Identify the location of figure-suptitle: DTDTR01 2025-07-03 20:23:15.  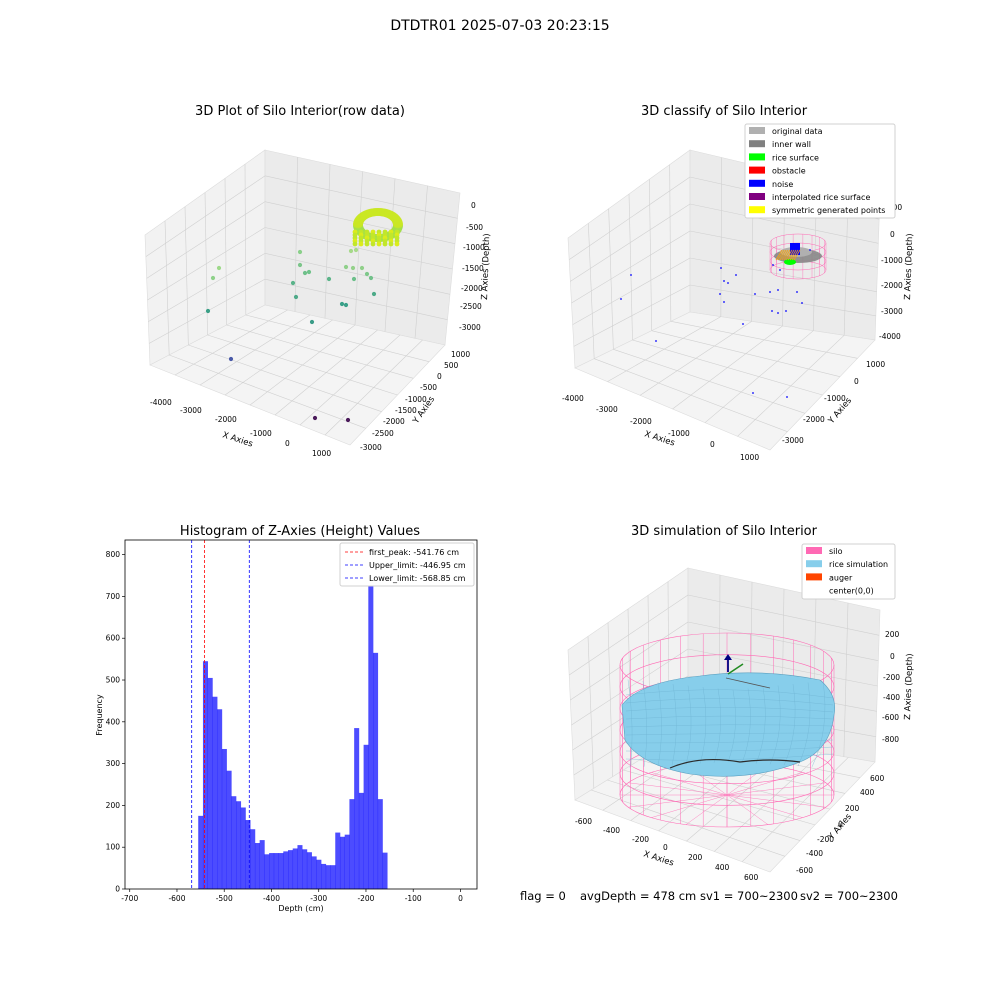
(500, 26).